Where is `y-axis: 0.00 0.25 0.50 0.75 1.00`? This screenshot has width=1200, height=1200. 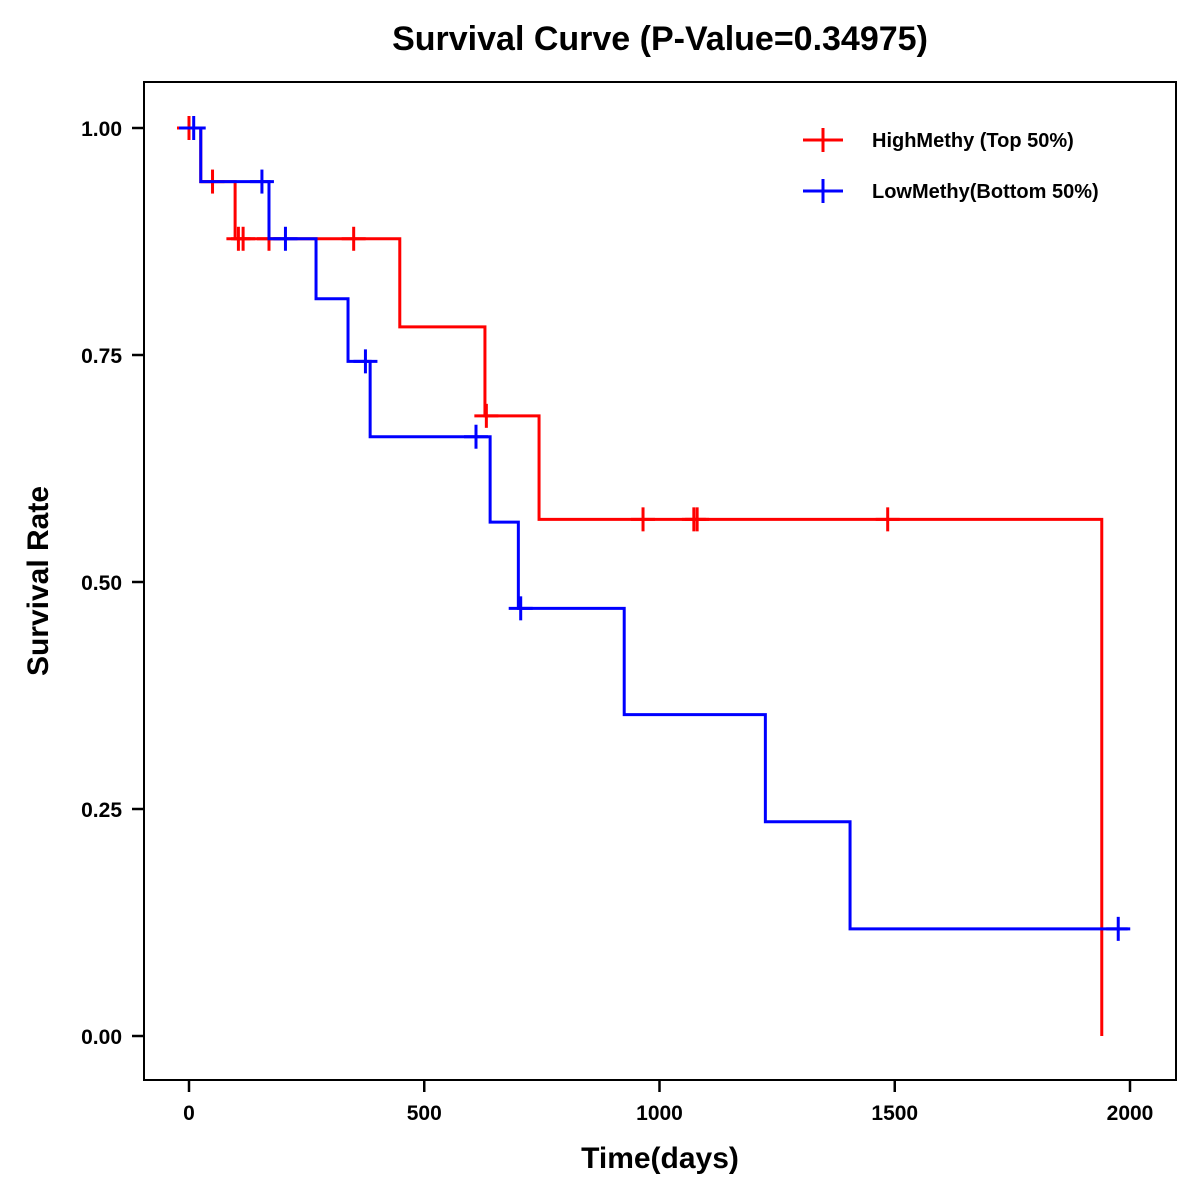 y-axis: 0.00 0.25 0.50 0.75 1.00 is located at coordinates (112, 583).